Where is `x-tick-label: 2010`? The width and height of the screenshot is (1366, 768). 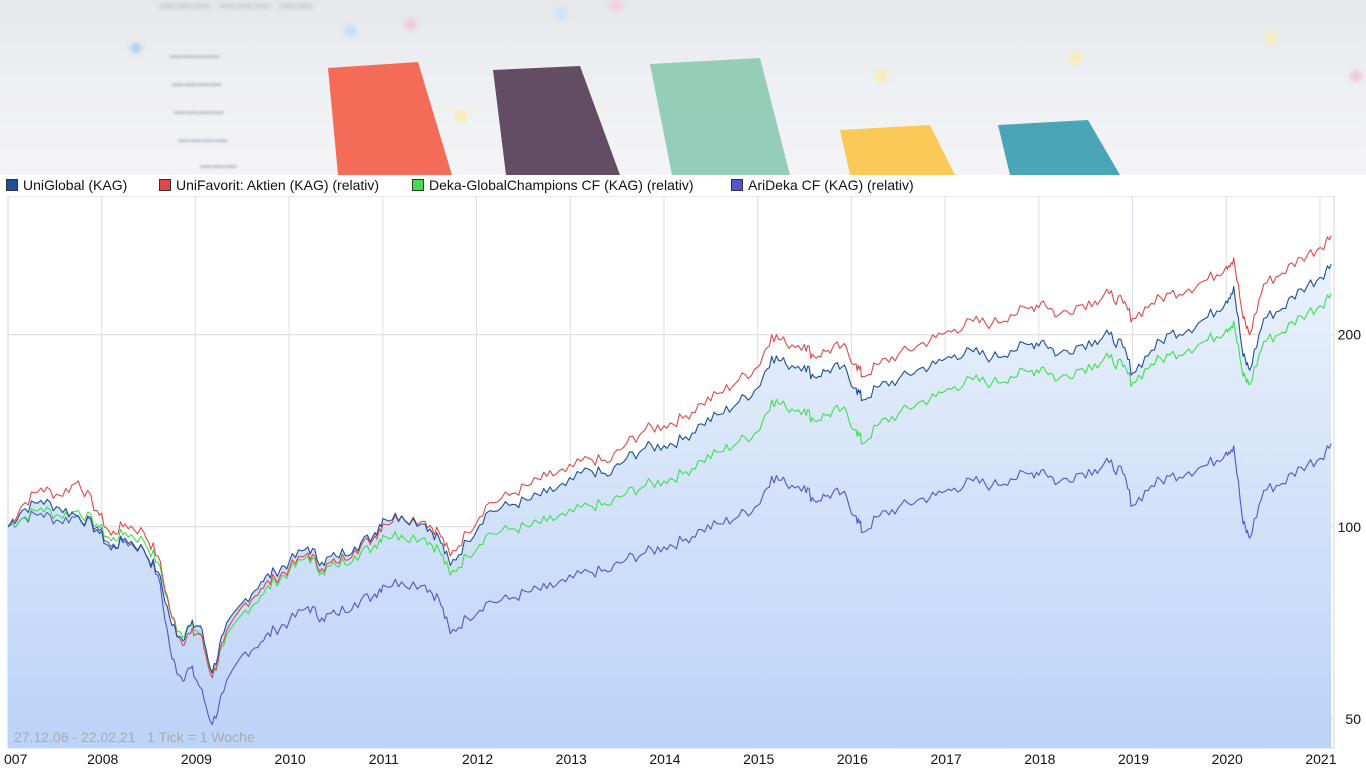
x-tick-label: 2010 is located at coordinates (290, 759).